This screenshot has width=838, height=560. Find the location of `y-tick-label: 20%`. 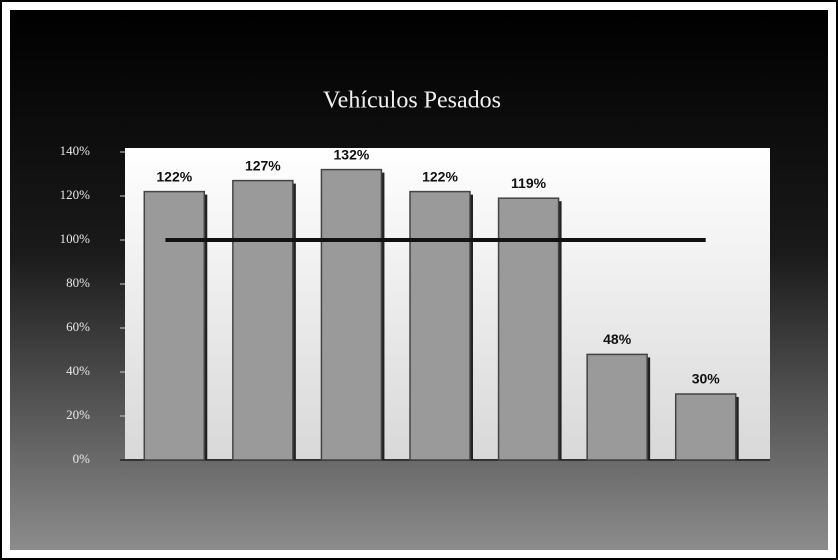

y-tick-label: 20% is located at coordinates (78, 414).